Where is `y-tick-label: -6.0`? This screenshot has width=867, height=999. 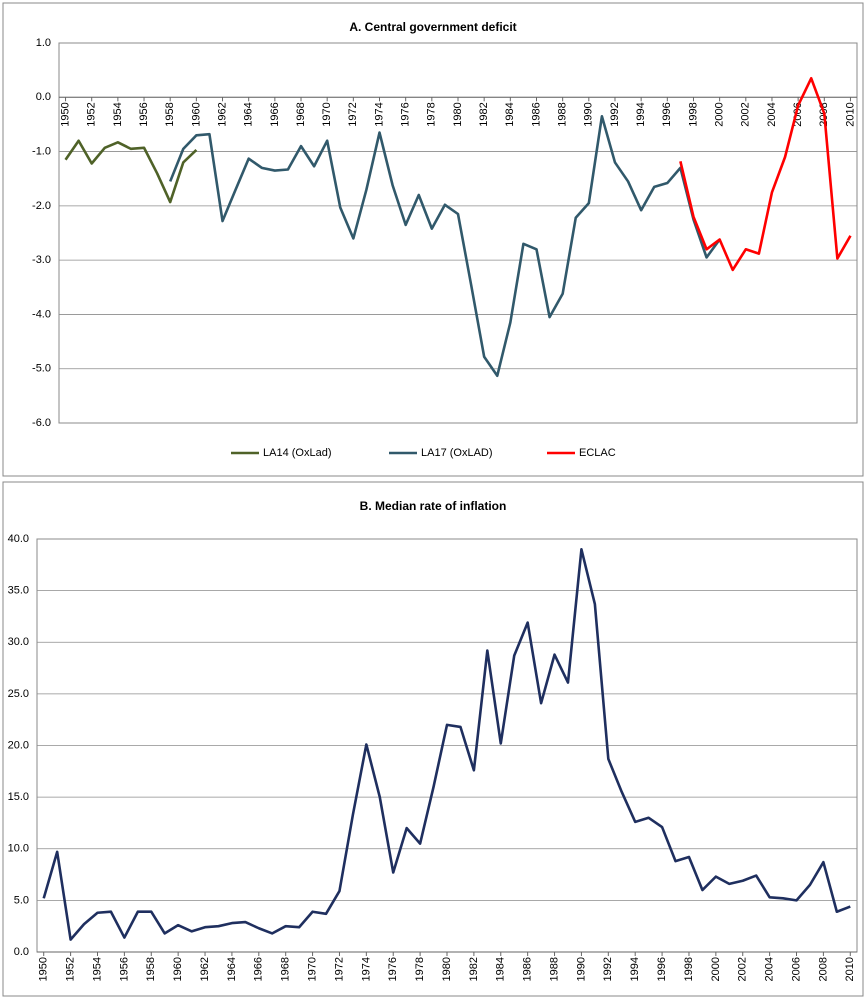
y-tick-label: -6.0 is located at coordinates (41, 423).